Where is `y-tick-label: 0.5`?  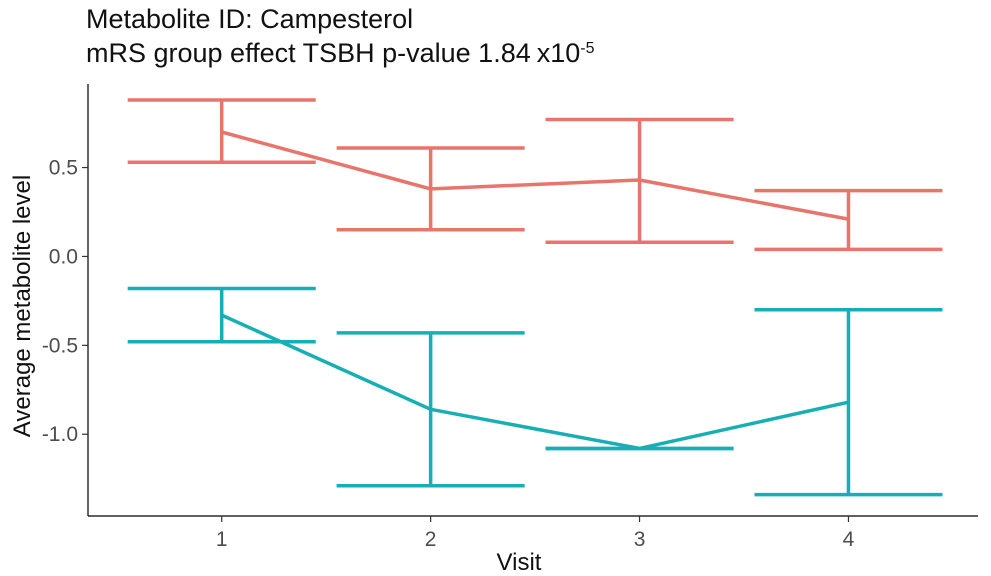 y-tick-label: 0.5 is located at coordinates (63, 168).